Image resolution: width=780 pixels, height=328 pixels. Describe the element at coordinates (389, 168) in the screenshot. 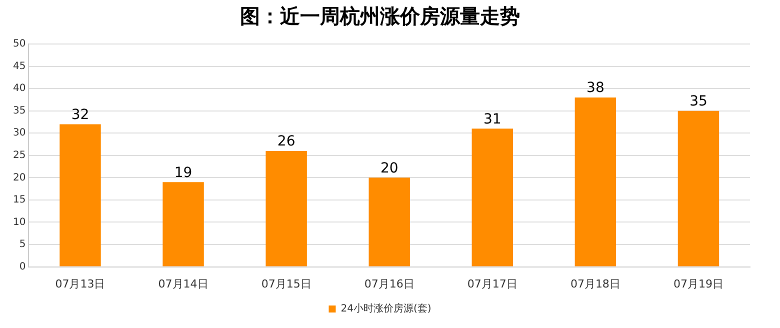

I see `data-label: 20` at that location.